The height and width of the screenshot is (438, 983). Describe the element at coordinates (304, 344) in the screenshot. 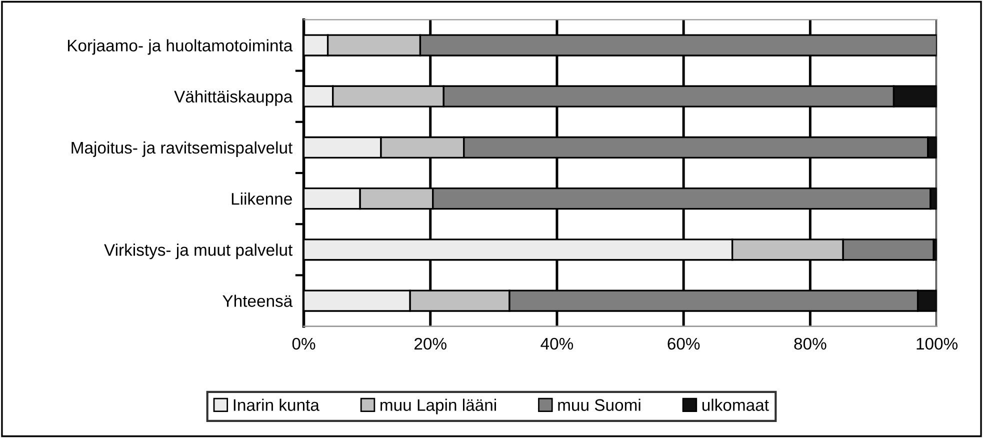

I see `x-tick-label: 0%` at that location.